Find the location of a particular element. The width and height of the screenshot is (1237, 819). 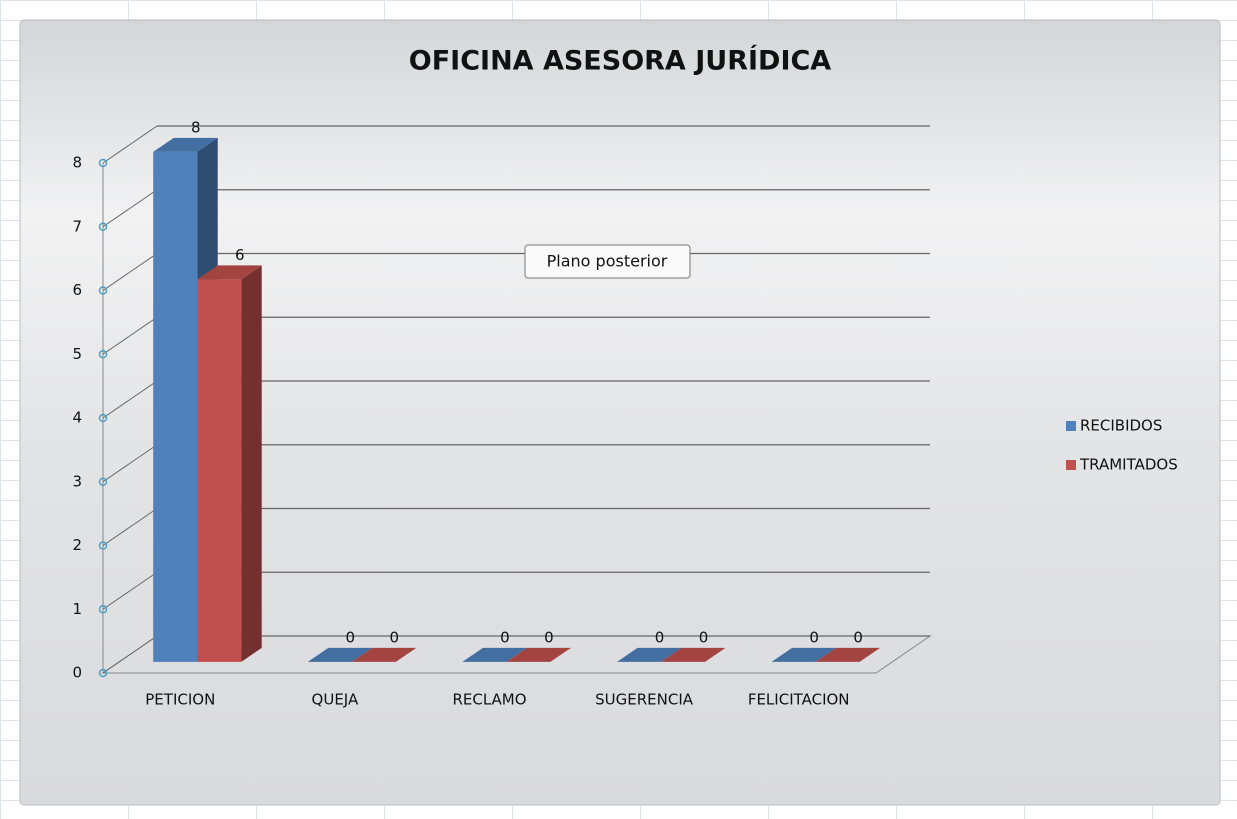

bar-side is located at coordinates (251, 463).